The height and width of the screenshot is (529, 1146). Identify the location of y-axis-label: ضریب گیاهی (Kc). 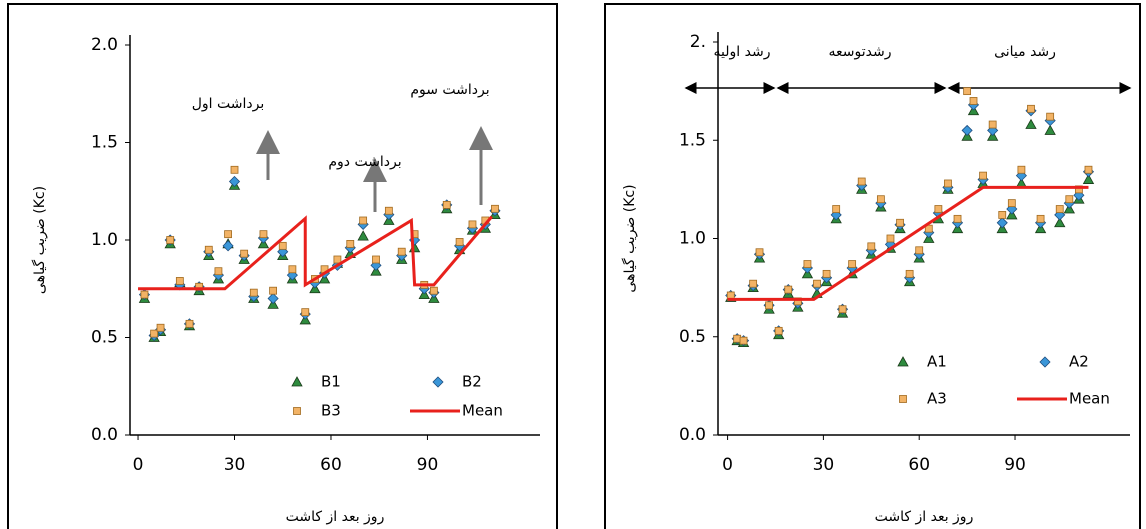
(39, 240).